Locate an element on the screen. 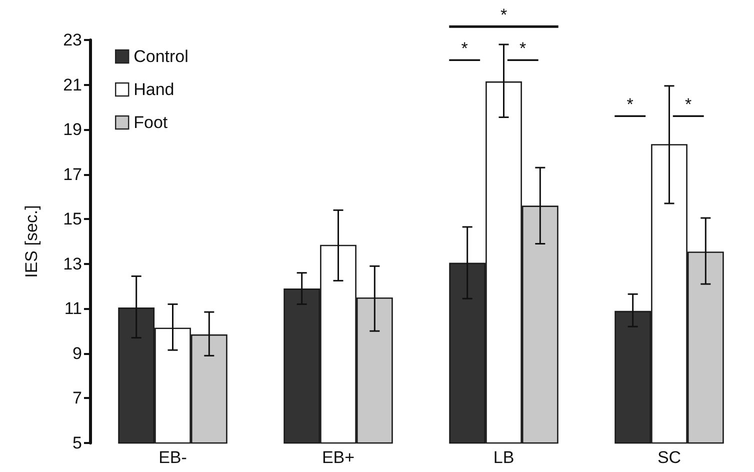 The height and width of the screenshot is (472, 754). y-tick-label: 21 is located at coordinates (72, 84).